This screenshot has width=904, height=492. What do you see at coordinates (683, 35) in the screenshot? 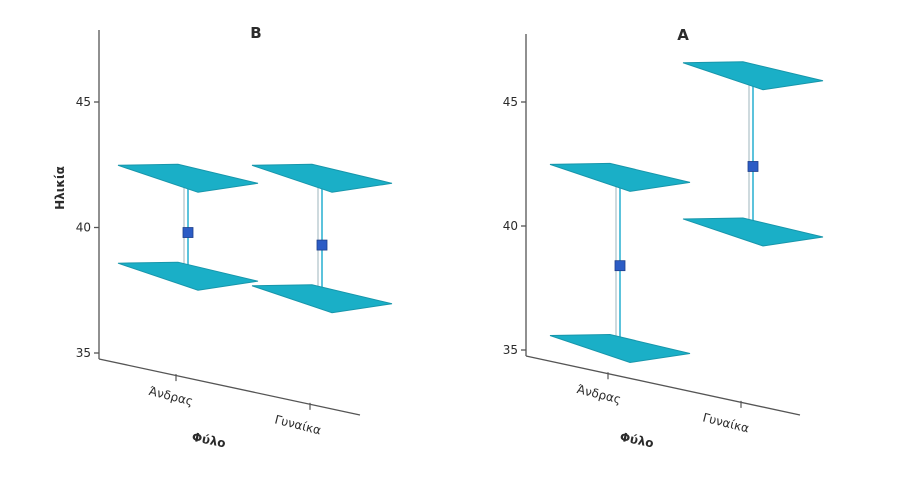
I see `panel-title: A` at bounding box center [683, 35].